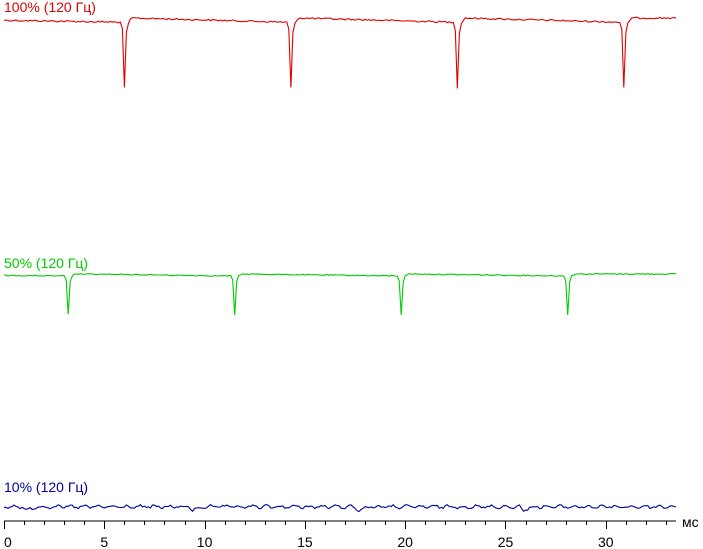 The image size is (703, 549). I want to click on x-tick-label: 10, so click(205, 541).